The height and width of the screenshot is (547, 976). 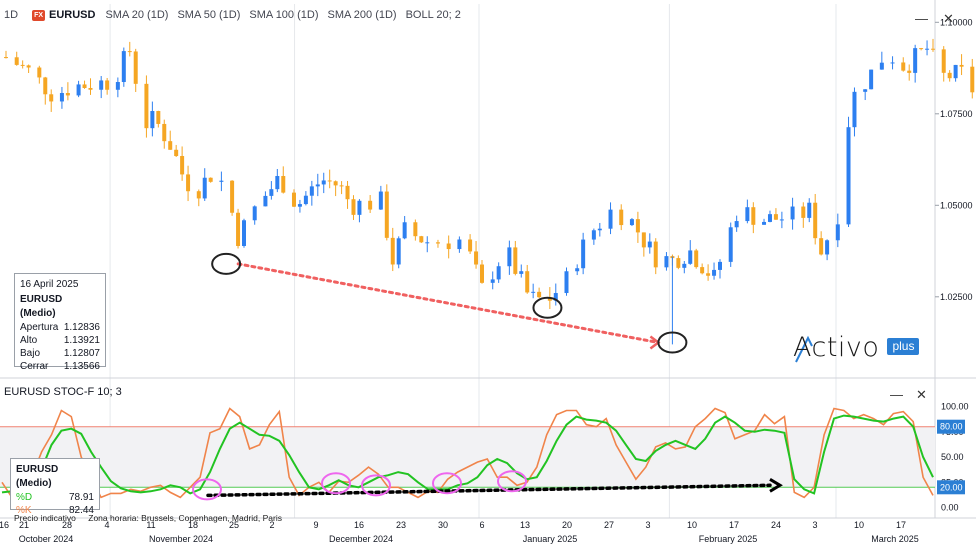 What do you see at coordinates (72, 15) in the screenshot?
I see `symbol-label: EURUSD` at bounding box center [72, 15].